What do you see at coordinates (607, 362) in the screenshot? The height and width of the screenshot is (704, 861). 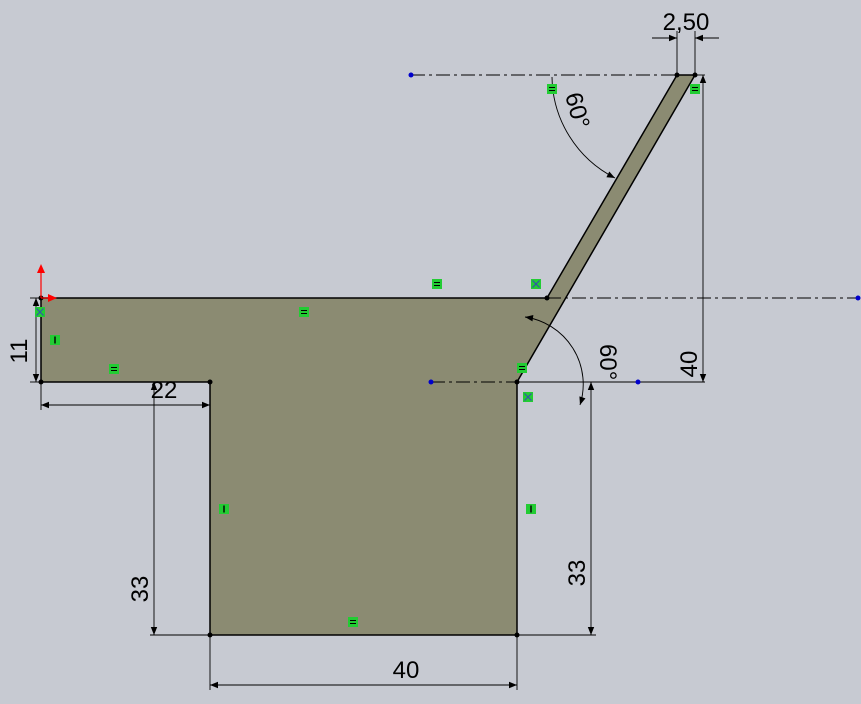 I see `dim-angle-bottom: 60°` at bounding box center [607, 362].